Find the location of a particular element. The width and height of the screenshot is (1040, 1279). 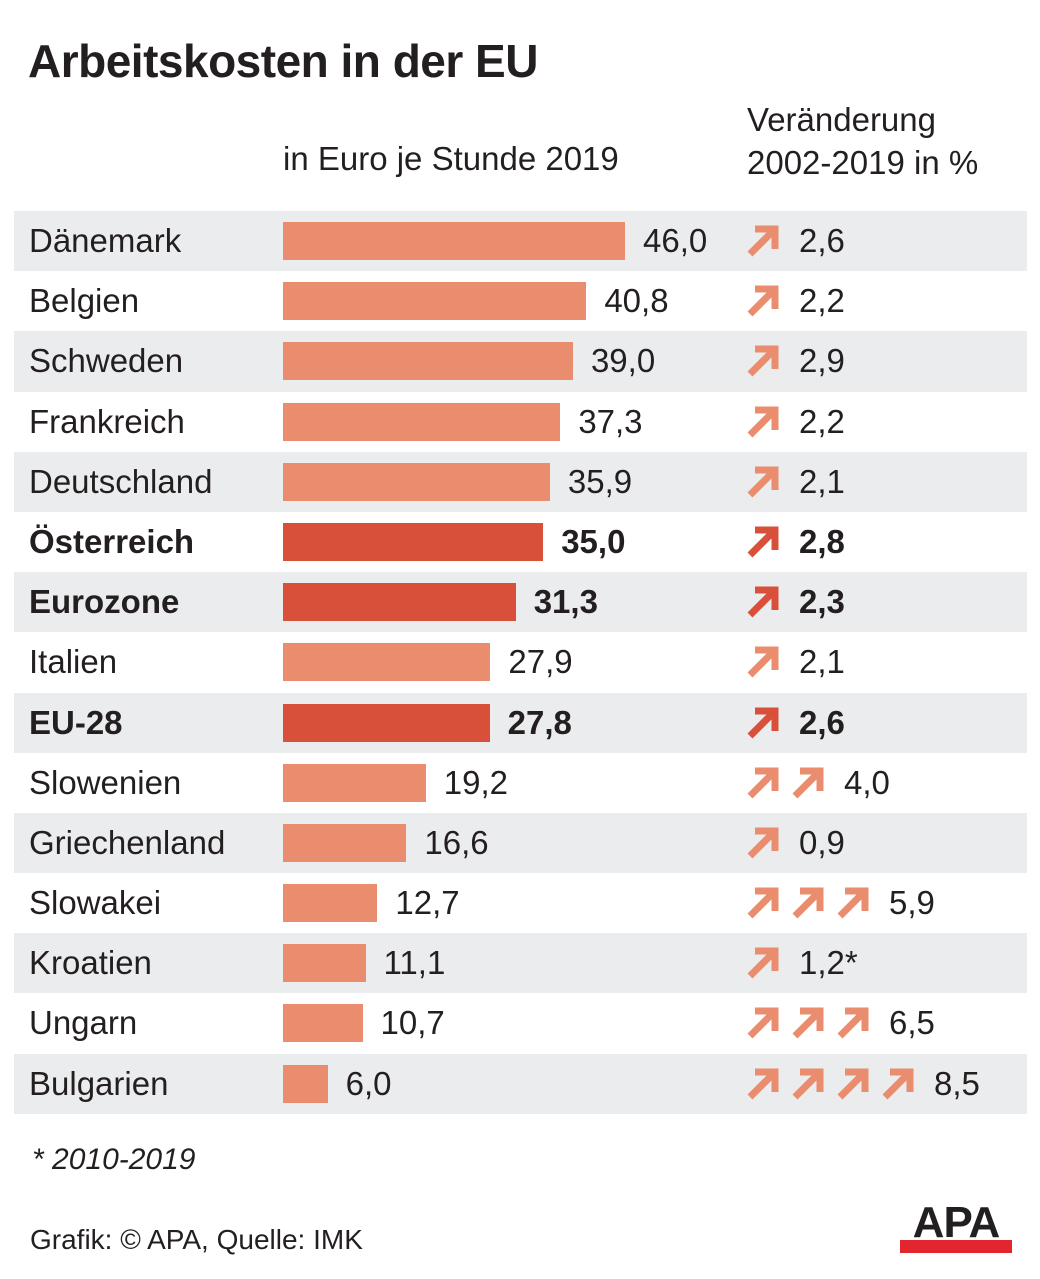

chart-row: Deutschland 35,9 2,1 is located at coordinates (520, 481).